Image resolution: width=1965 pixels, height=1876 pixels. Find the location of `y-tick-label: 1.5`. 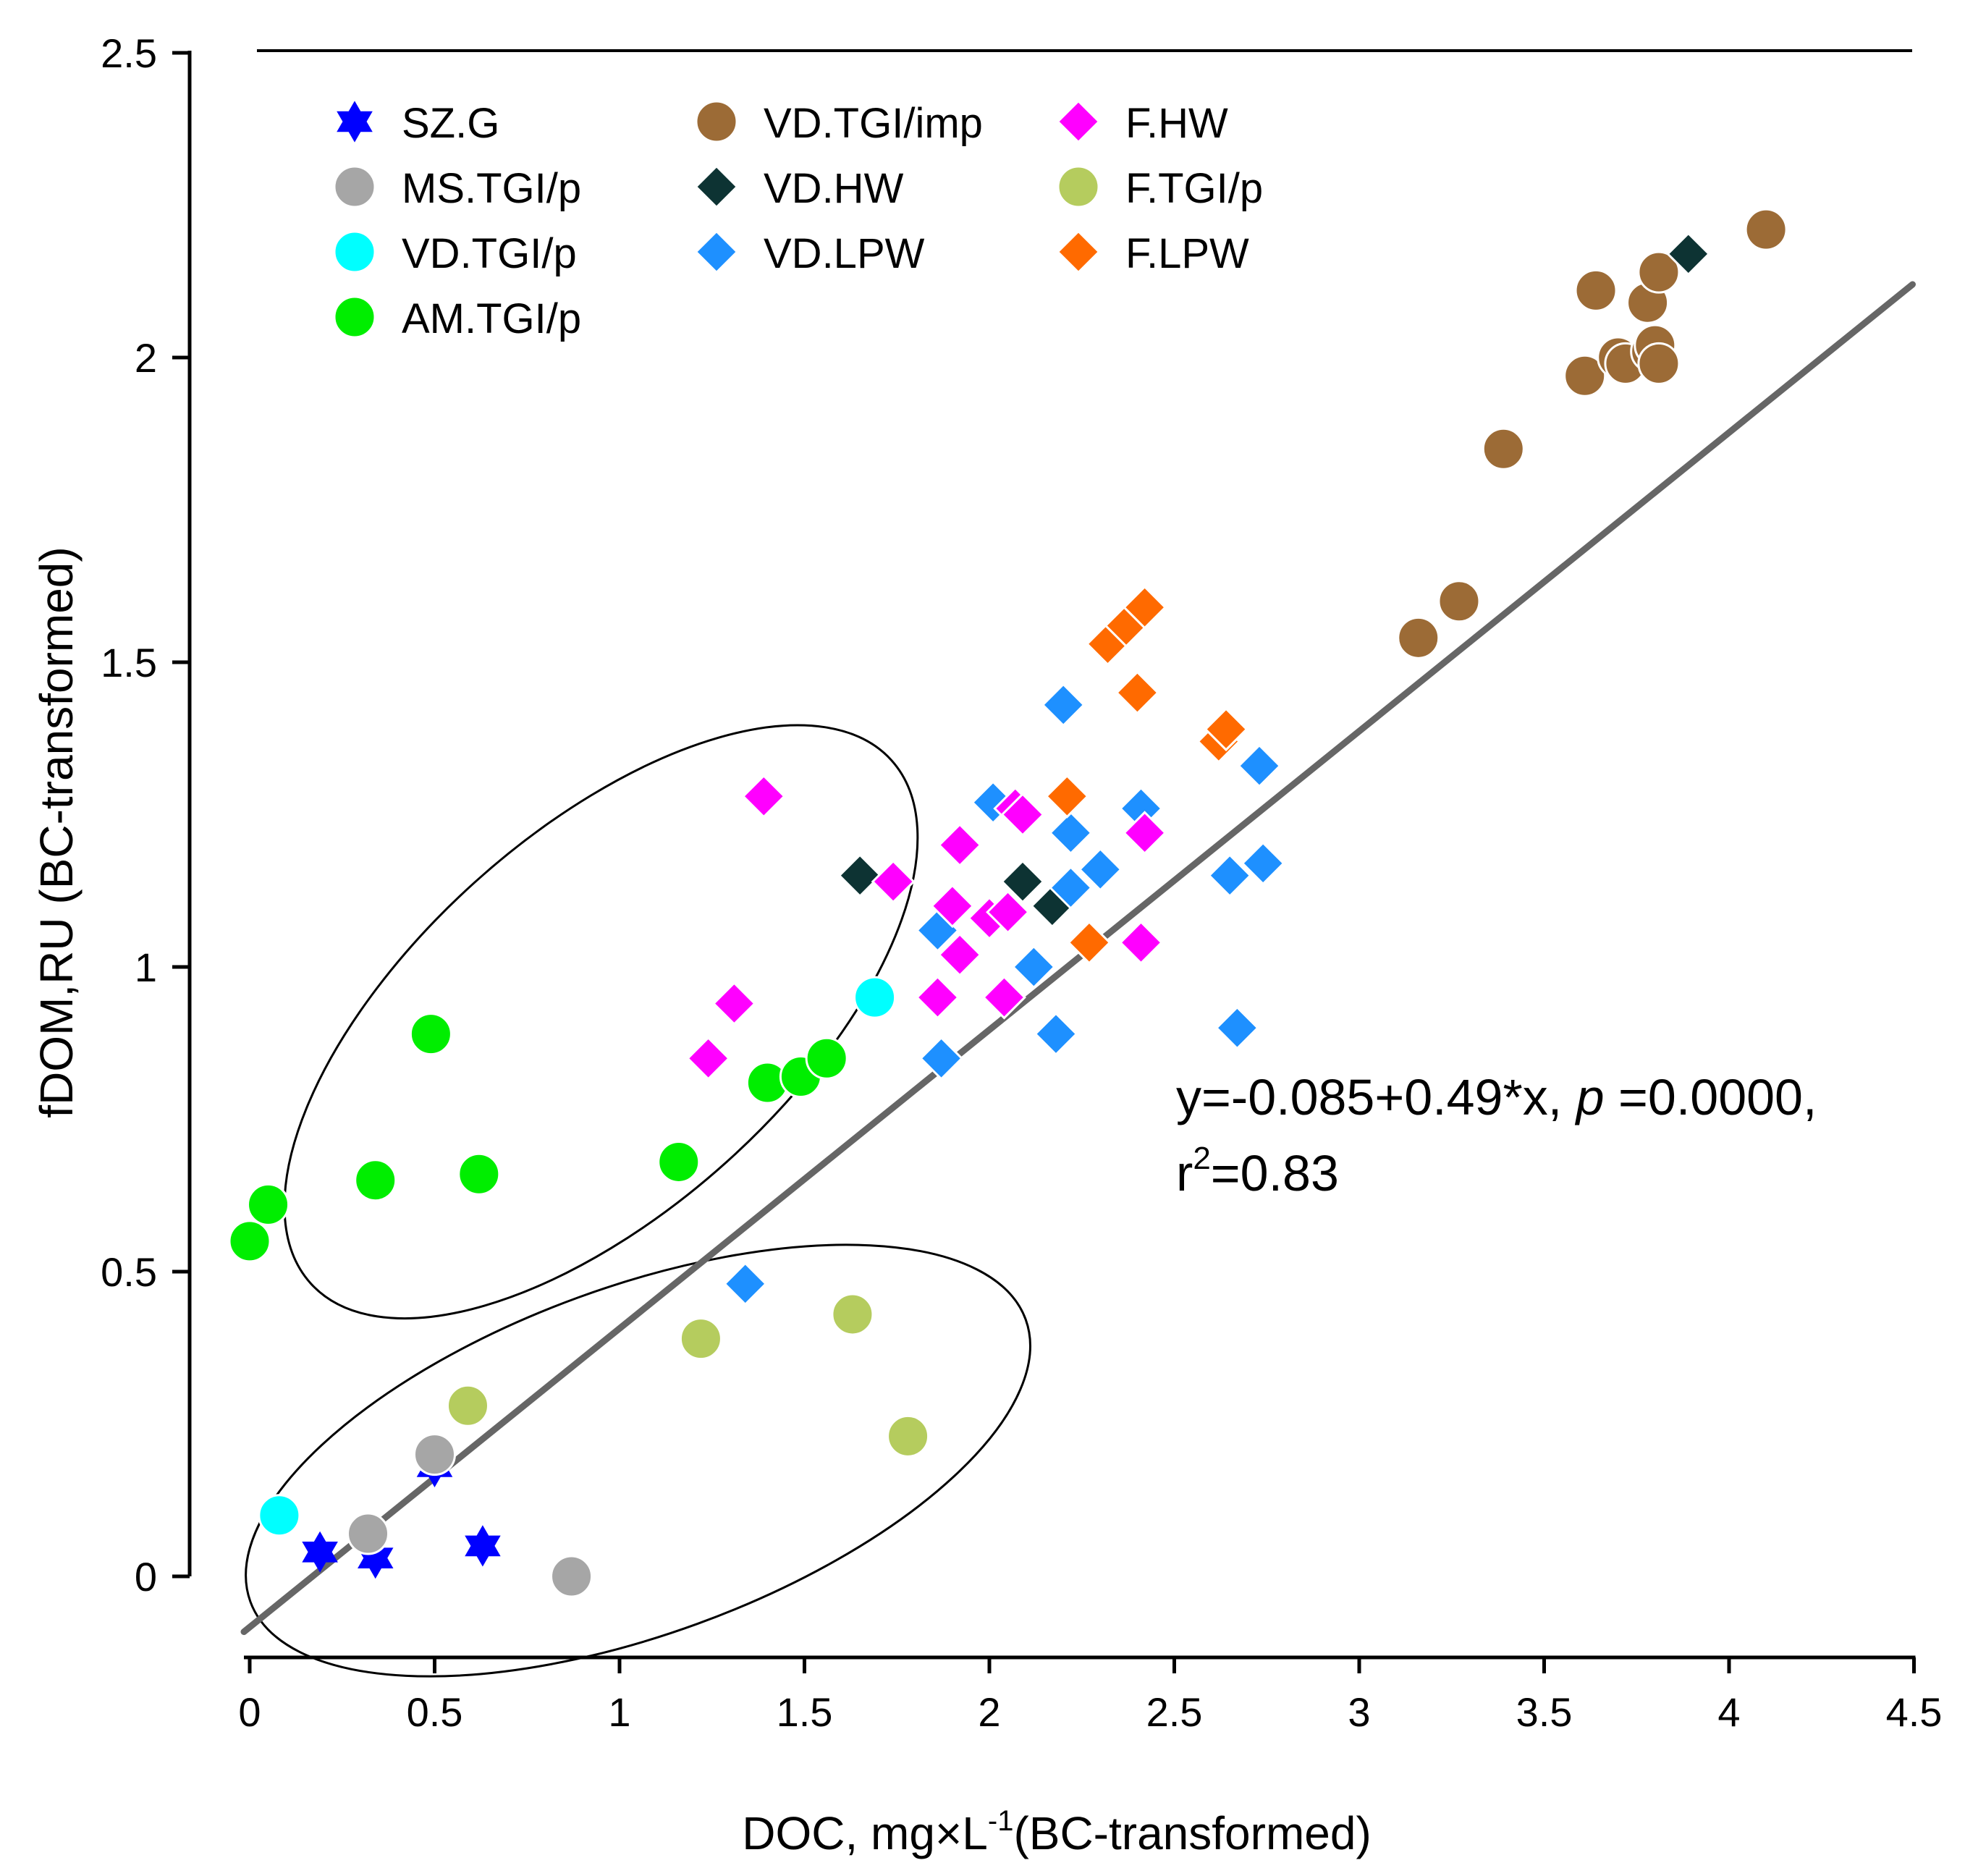

y-tick-label: 1.5 is located at coordinates (129, 662).